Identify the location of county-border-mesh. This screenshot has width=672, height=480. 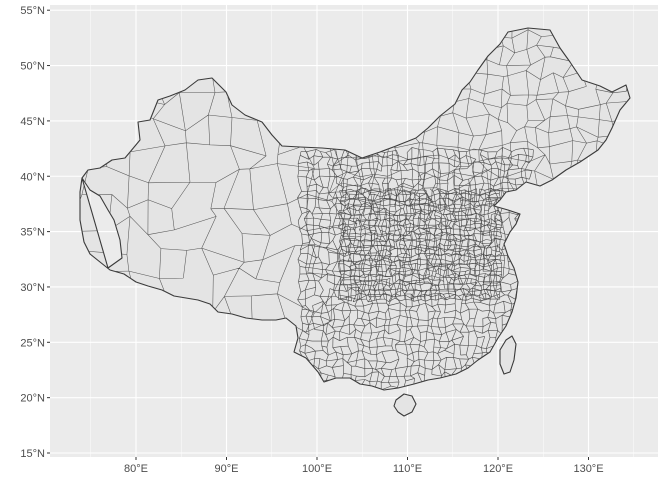
(420, 245).